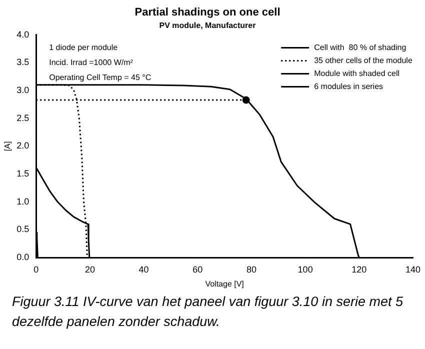 The height and width of the screenshot is (349, 425). What do you see at coordinates (207, 25) in the screenshot?
I see `chart-subtitle: PV module, Manufacturer` at bounding box center [207, 25].